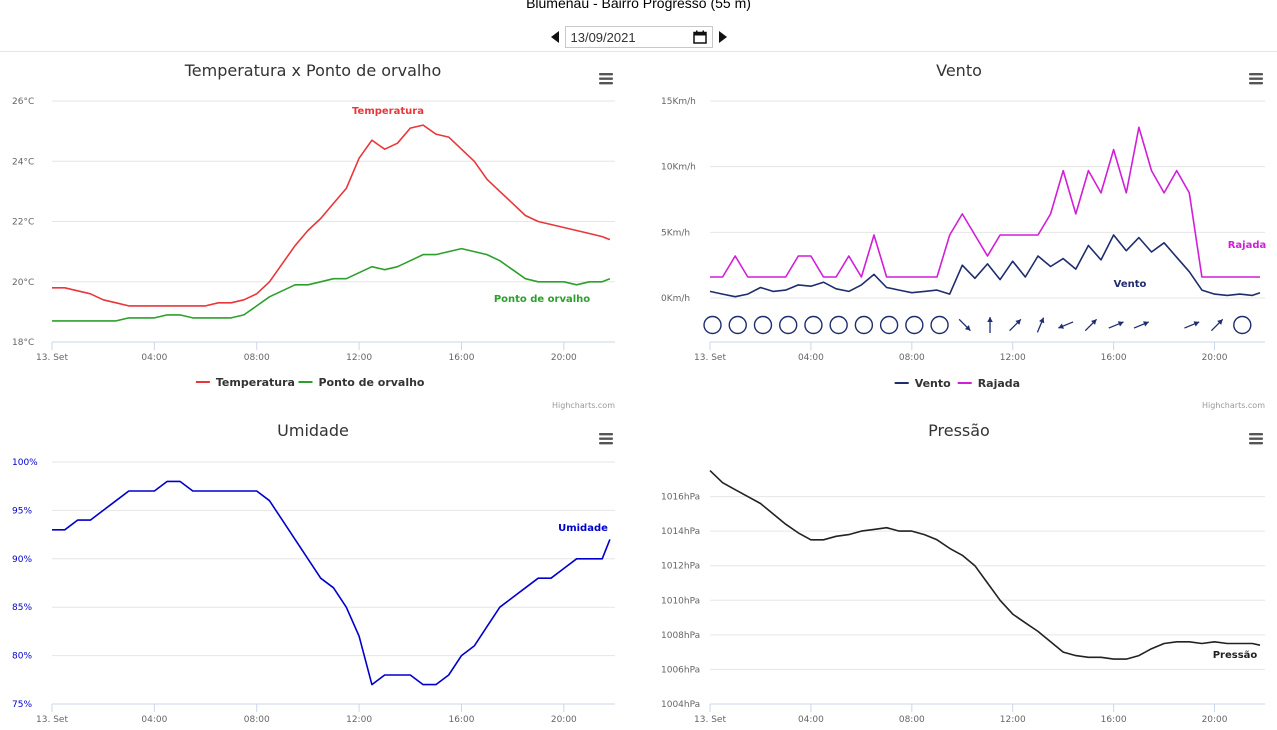 This screenshot has width=1277, height=730. Describe the element at coordinates (603, 37) in the screenshot. I see `date-input-value: 13/09/2021` at that location.